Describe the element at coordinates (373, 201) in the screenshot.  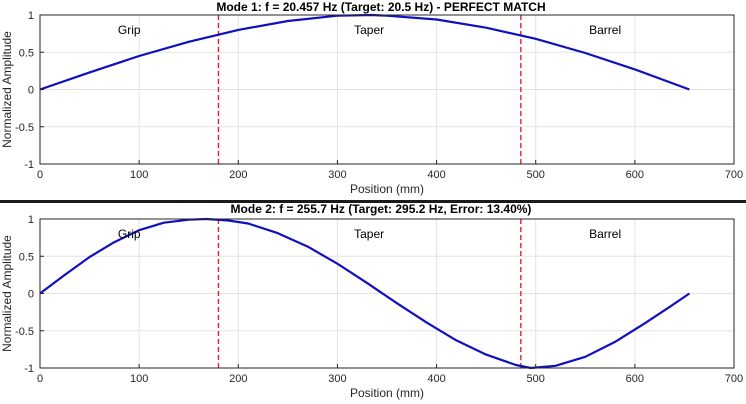
I see `panel-separator` at that location.